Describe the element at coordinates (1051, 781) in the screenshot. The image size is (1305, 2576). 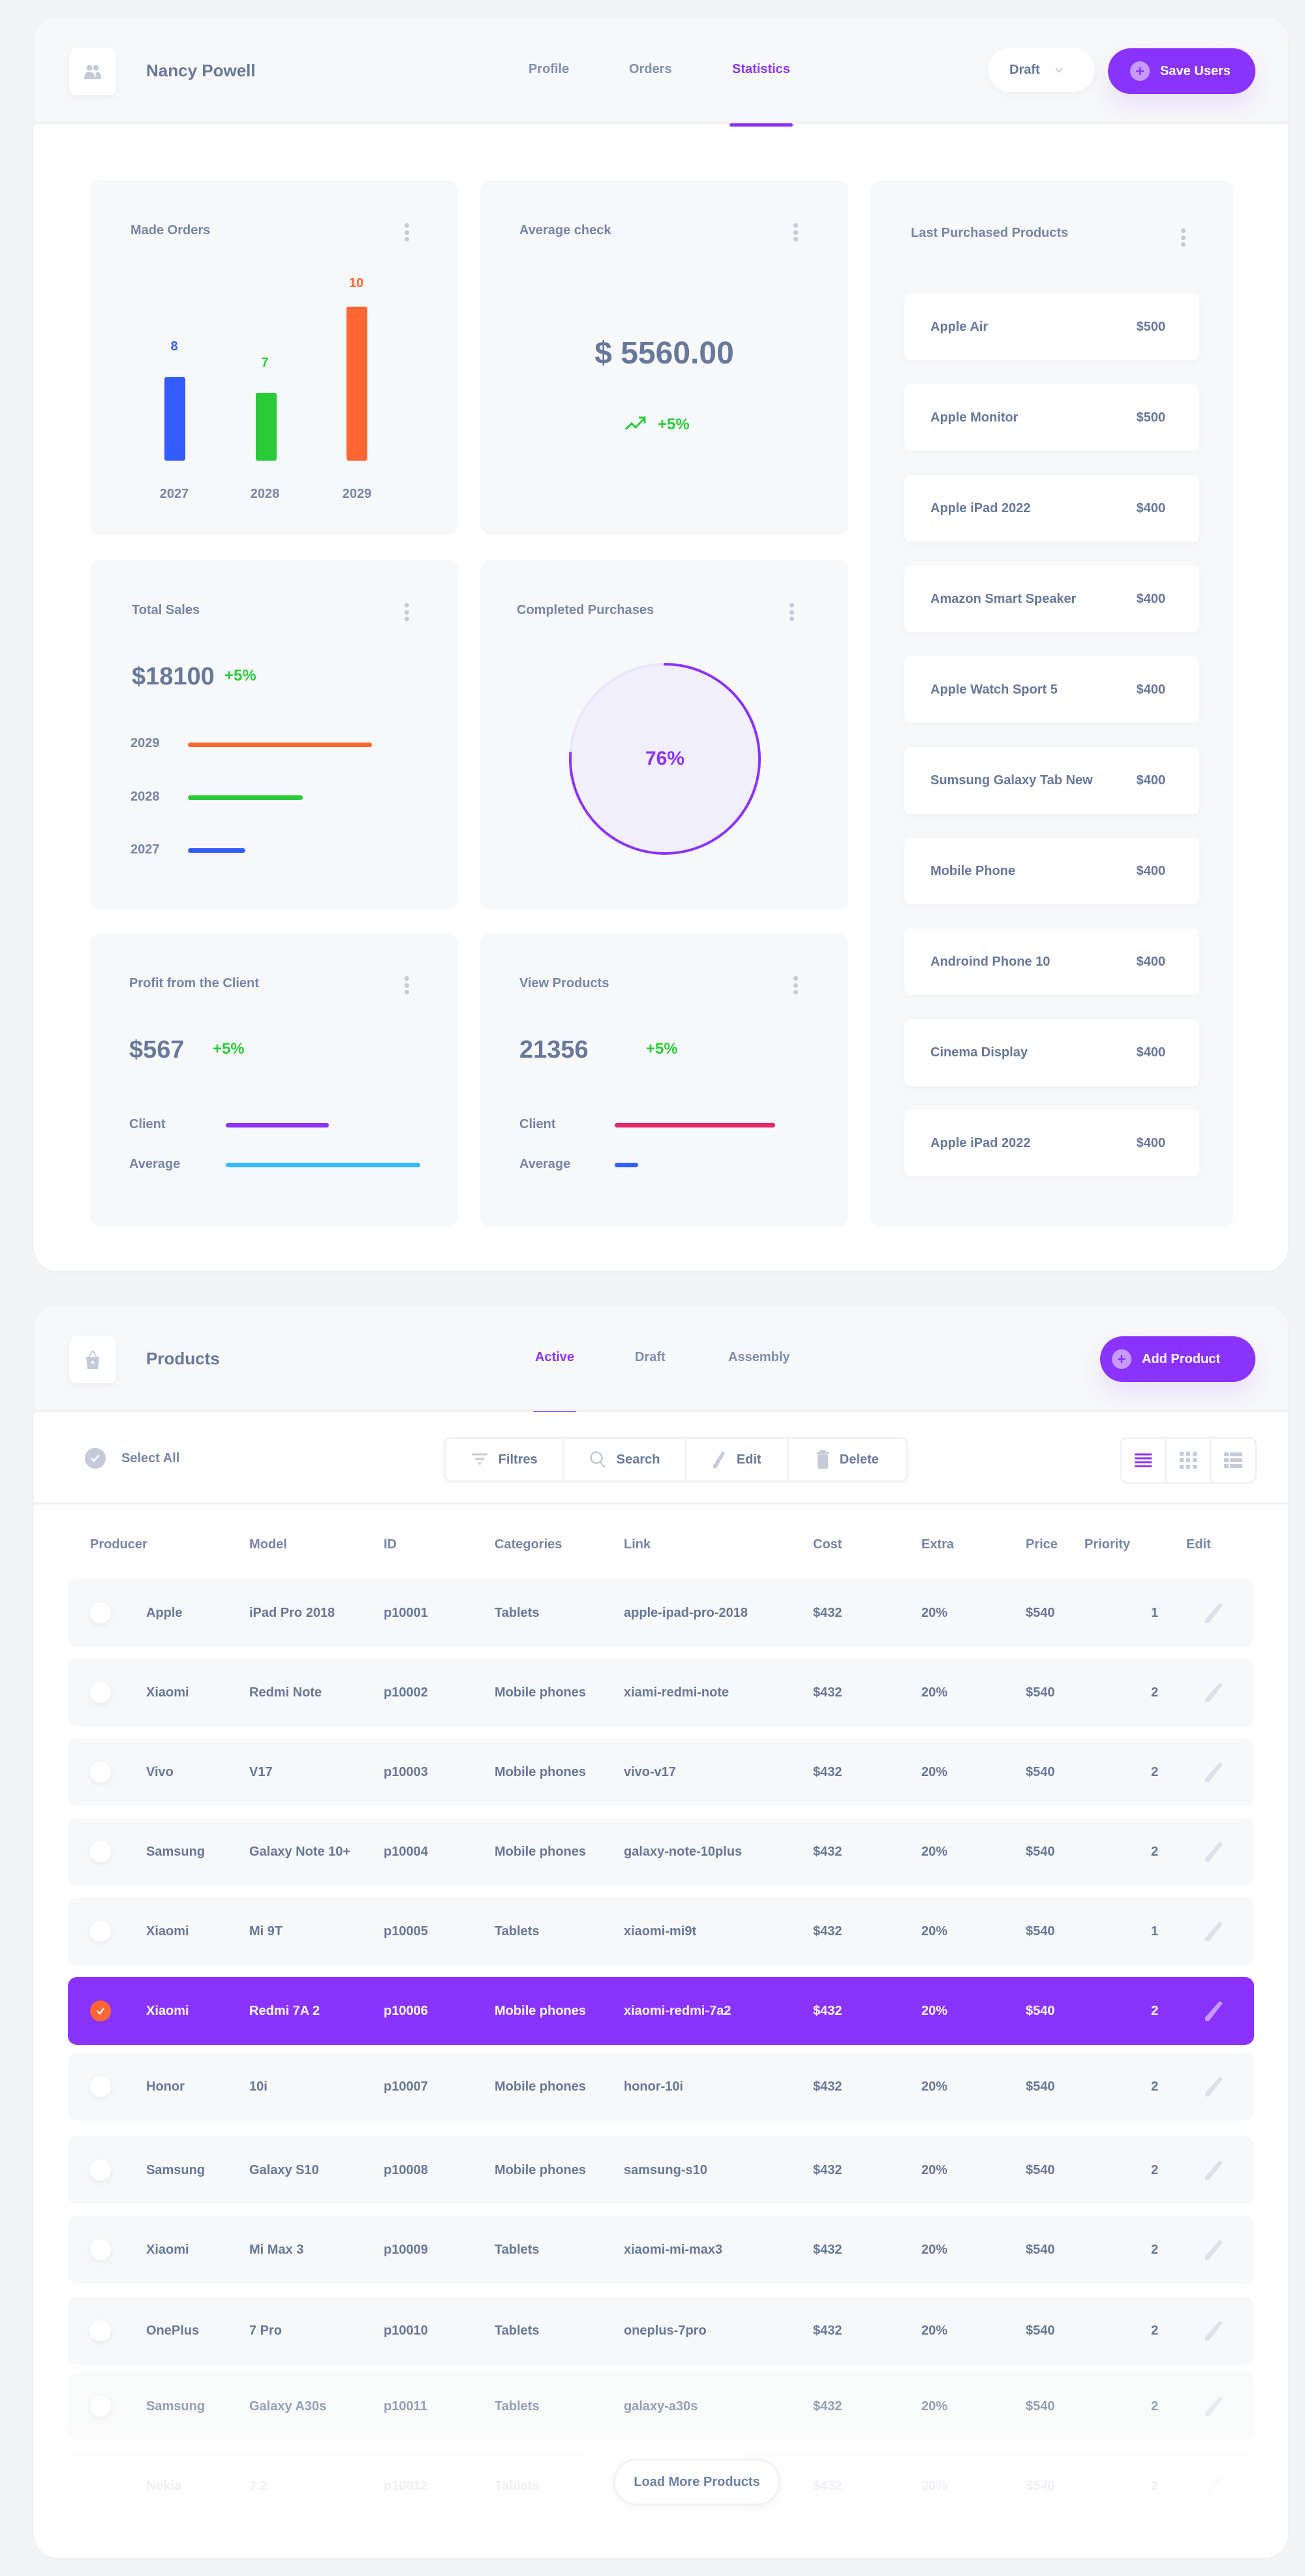
I see `purchased-product-item: Sumsung Galaxy Tab New $400` at that location.